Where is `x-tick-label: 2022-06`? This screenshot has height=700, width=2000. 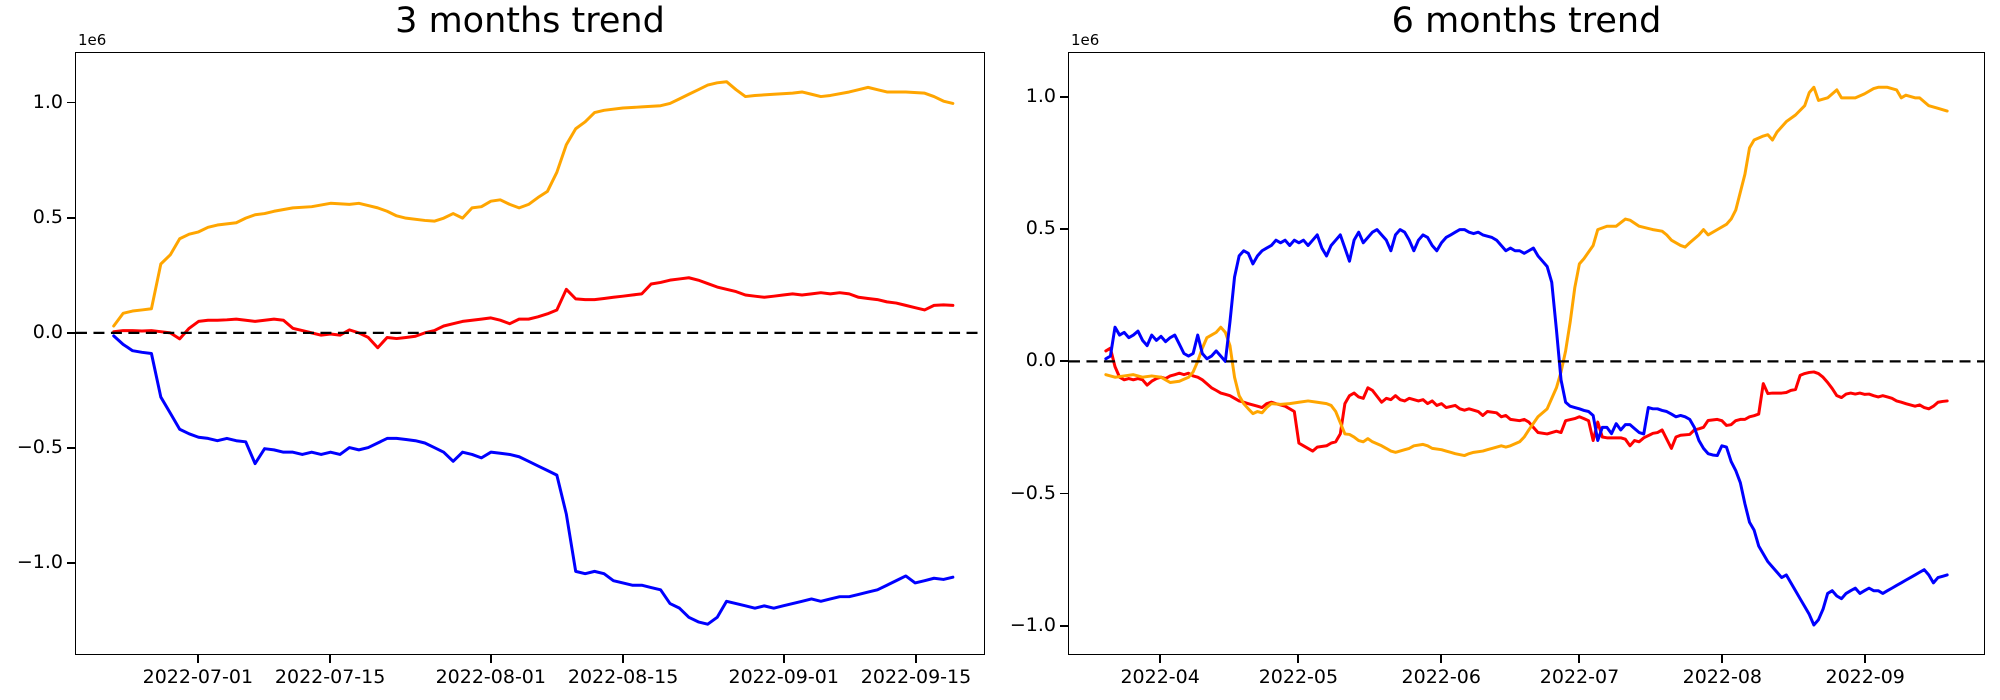 x-tick-label: 2022-06 is located at coordinates (1441, 677).